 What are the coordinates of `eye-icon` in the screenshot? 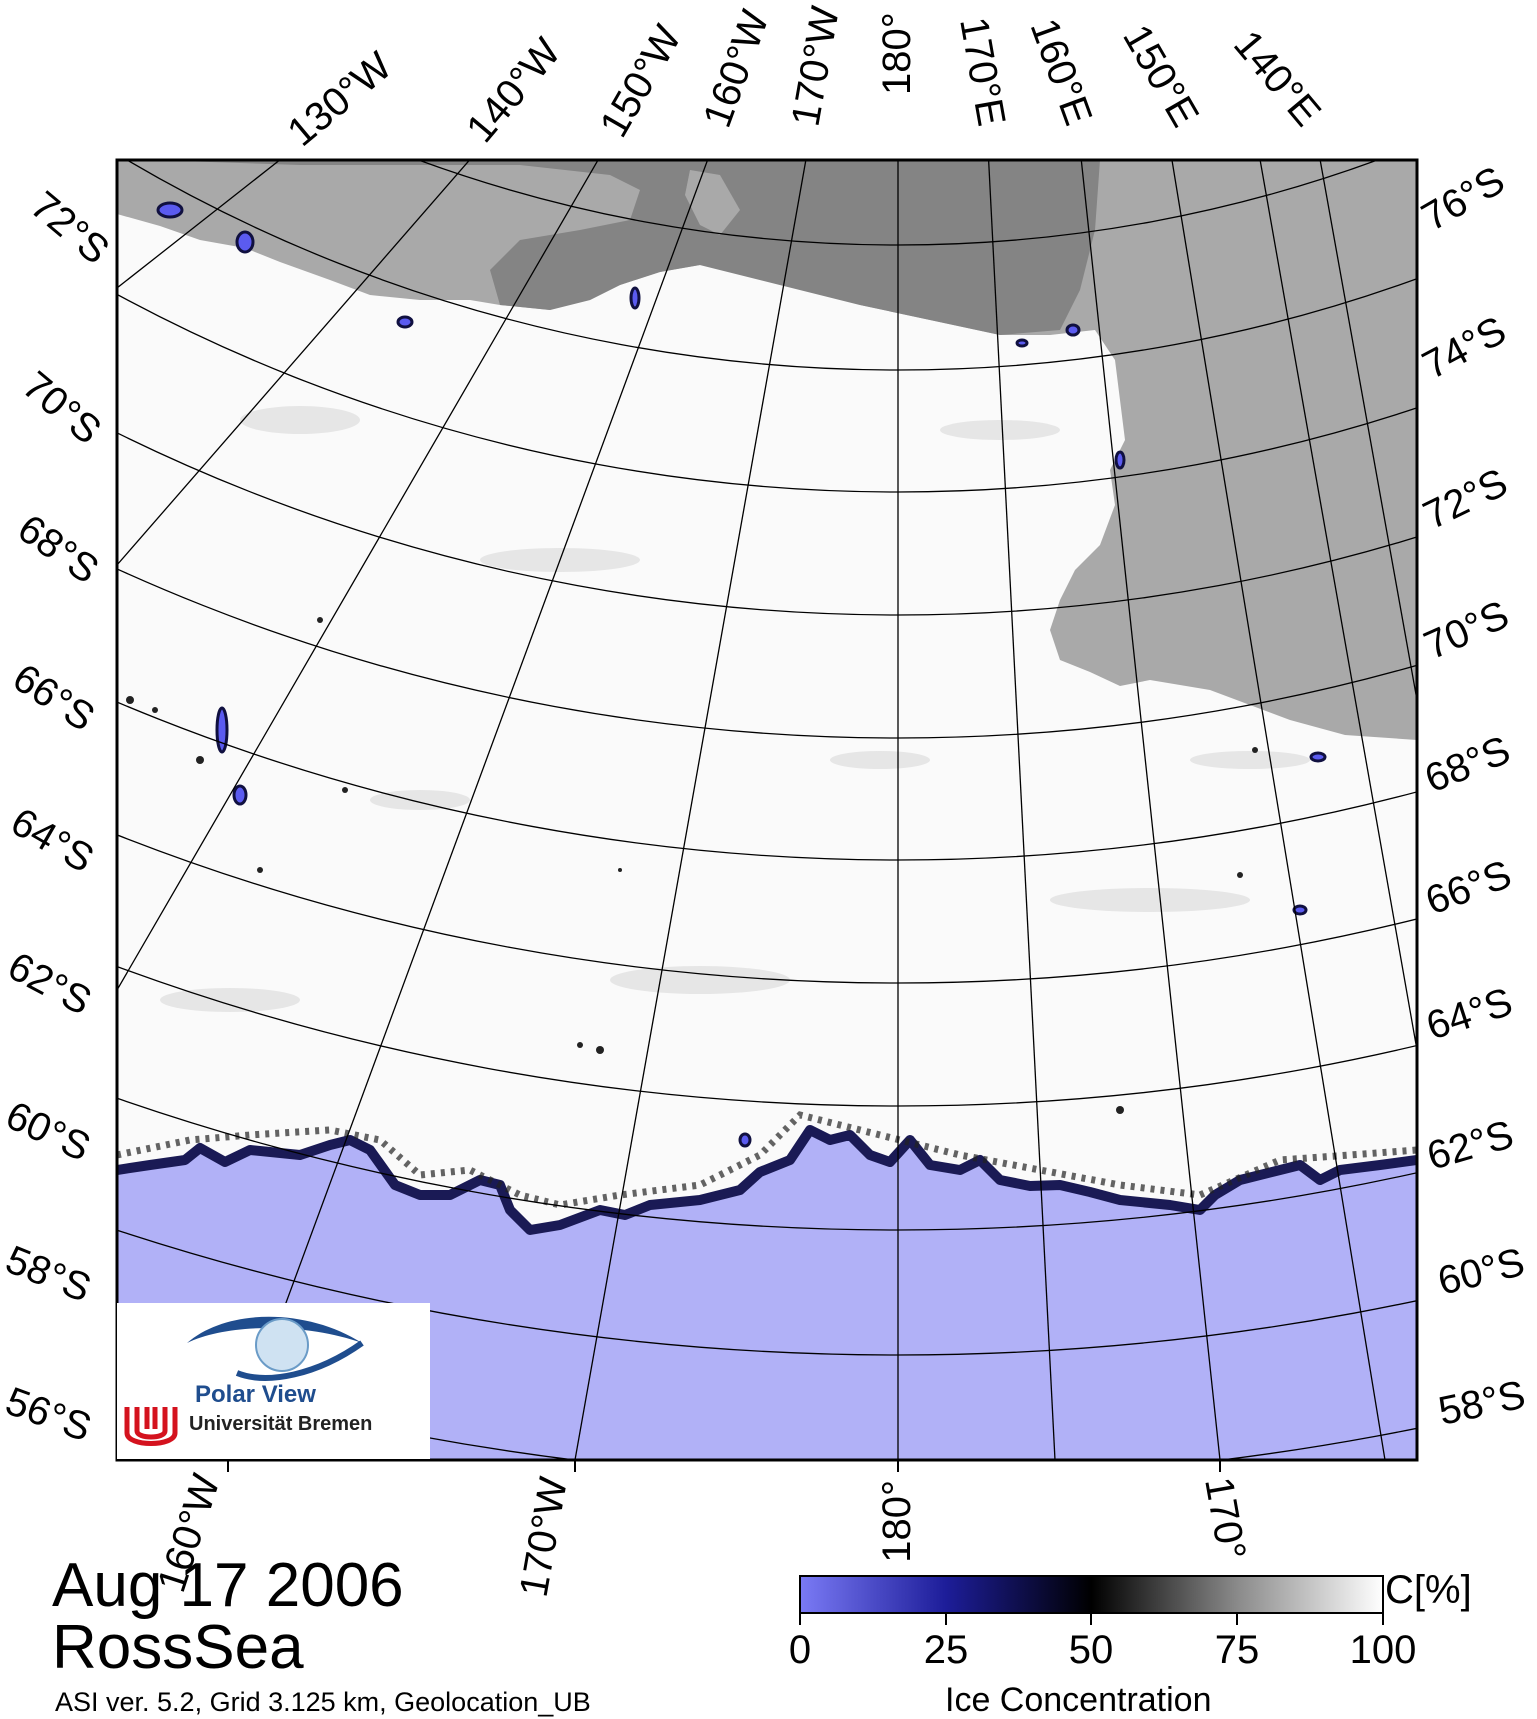 It's located at (275, 1348).